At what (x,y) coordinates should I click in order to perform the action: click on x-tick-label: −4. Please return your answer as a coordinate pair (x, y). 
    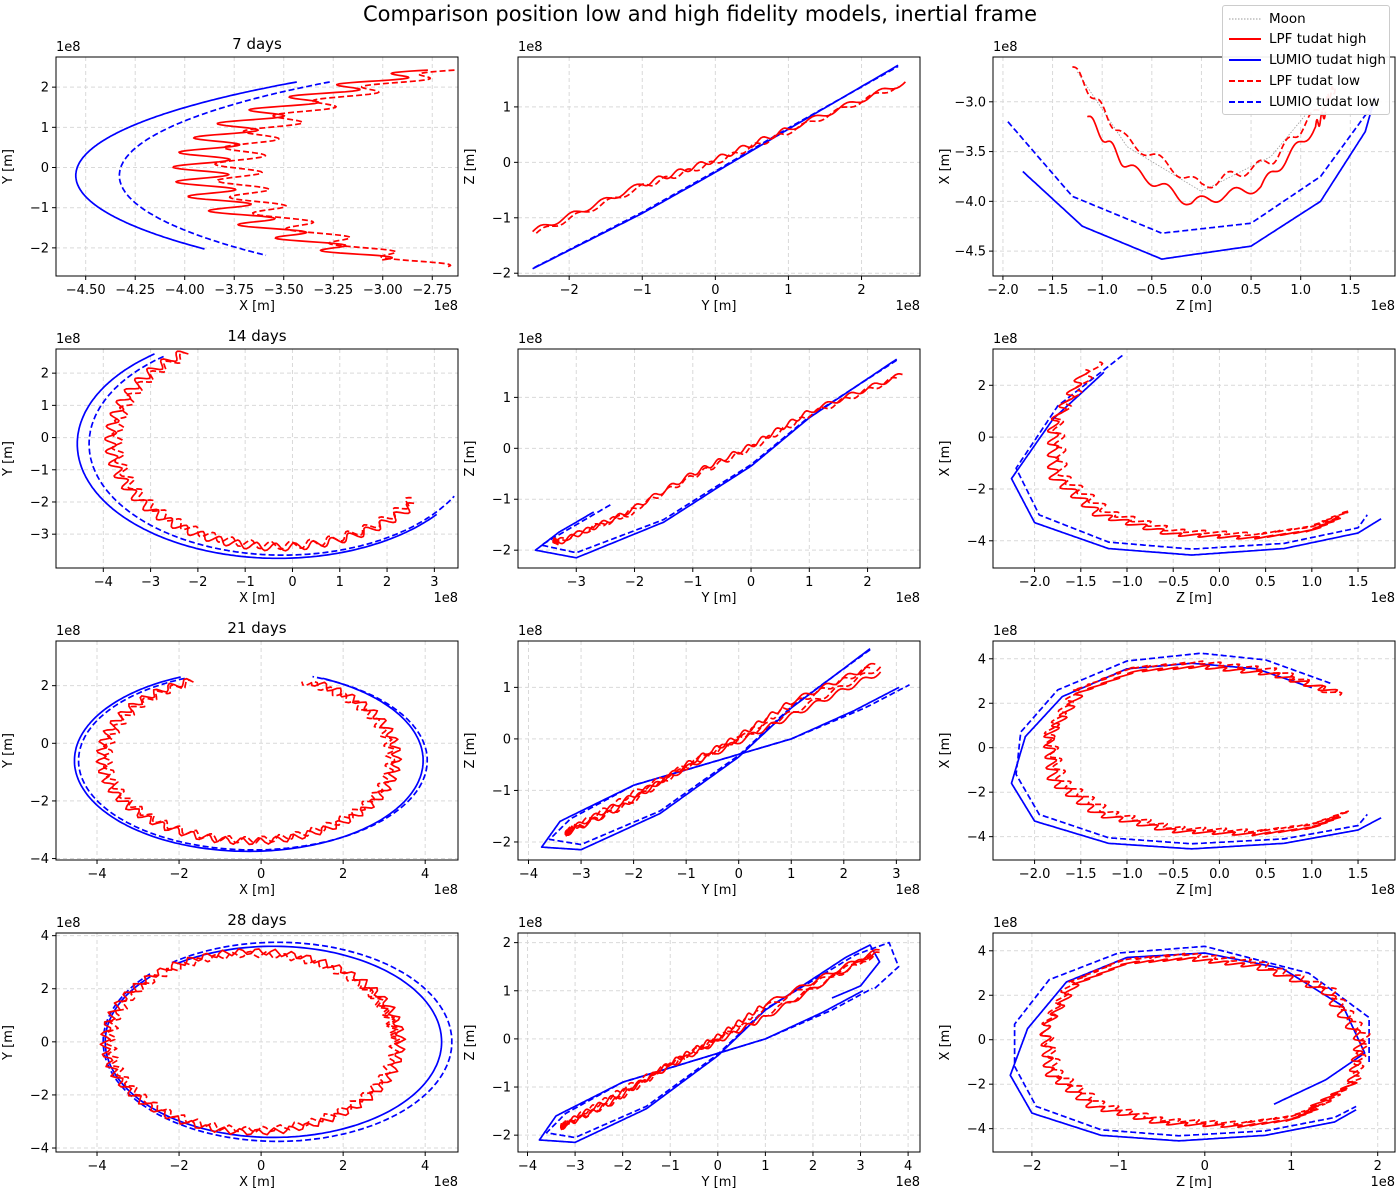
    Looking at the image, I should click on (96, 1166).